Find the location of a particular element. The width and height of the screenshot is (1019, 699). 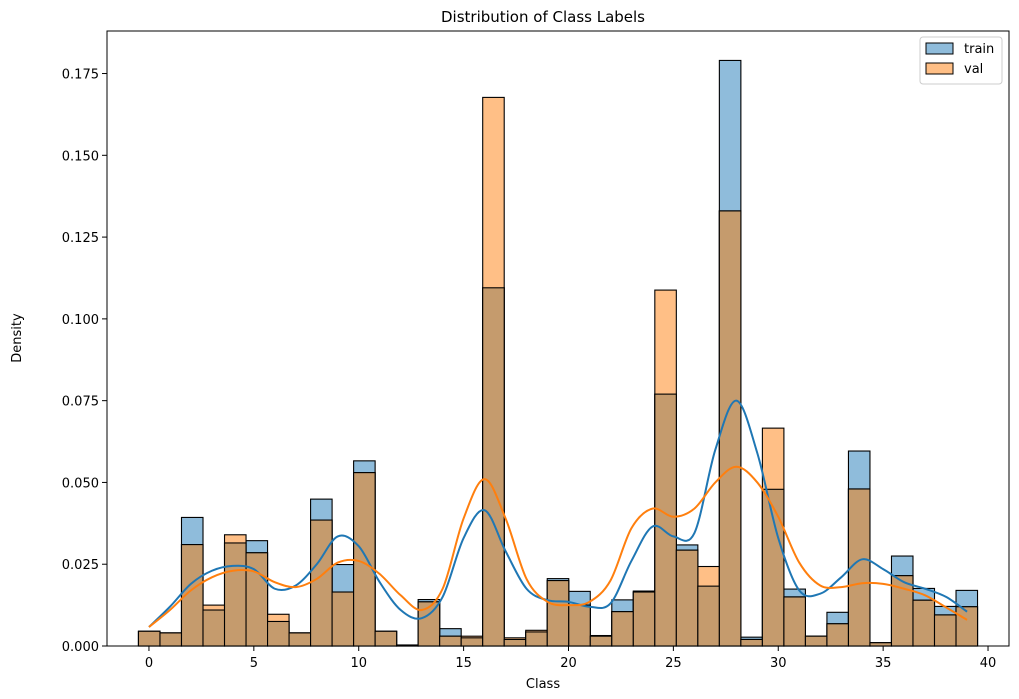

y-tick-label-7: 0.175 is located at coordinates (80, 75).